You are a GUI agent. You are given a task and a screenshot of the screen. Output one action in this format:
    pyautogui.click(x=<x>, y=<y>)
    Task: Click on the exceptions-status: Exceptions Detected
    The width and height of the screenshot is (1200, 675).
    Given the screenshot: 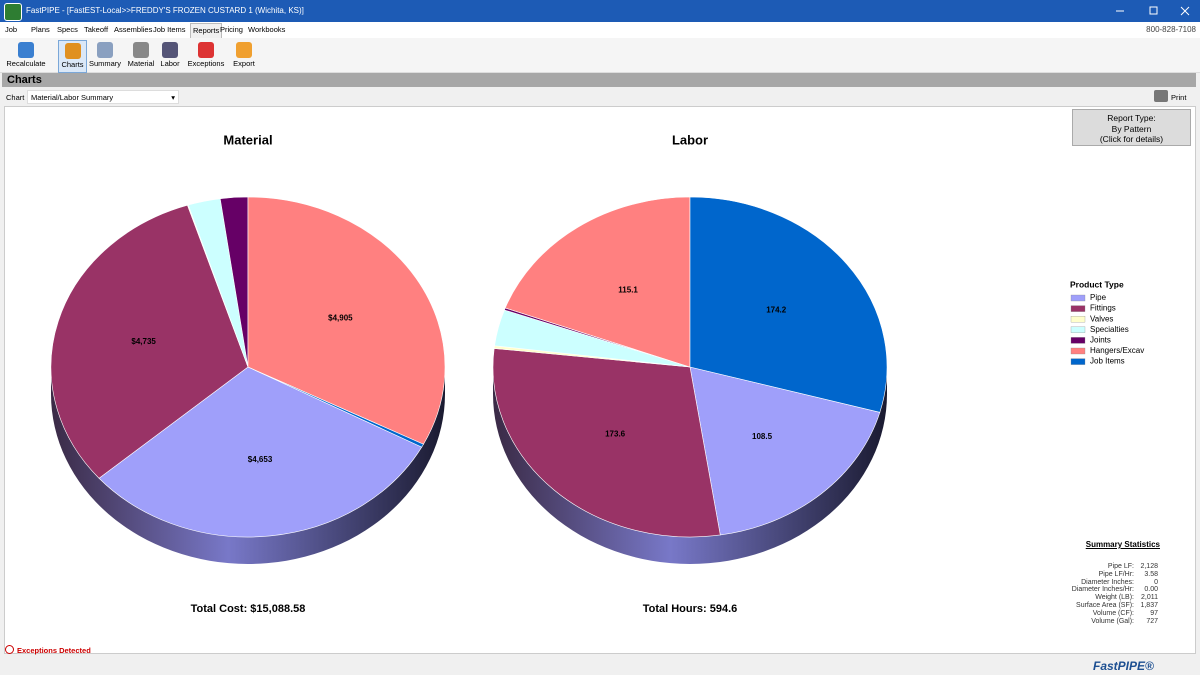 What is the action you would take?
    pyautogui.click(x=54, y=650)
    